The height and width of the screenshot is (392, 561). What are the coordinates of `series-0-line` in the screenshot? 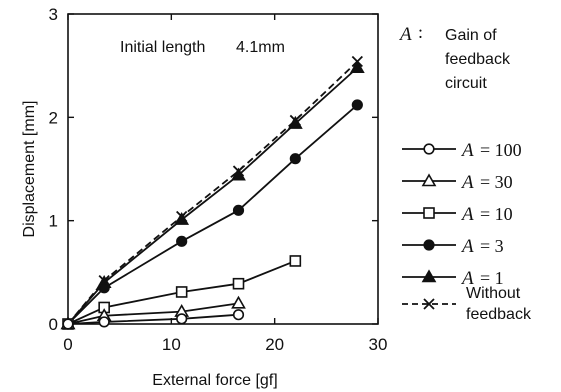 It's located at (153, 319).